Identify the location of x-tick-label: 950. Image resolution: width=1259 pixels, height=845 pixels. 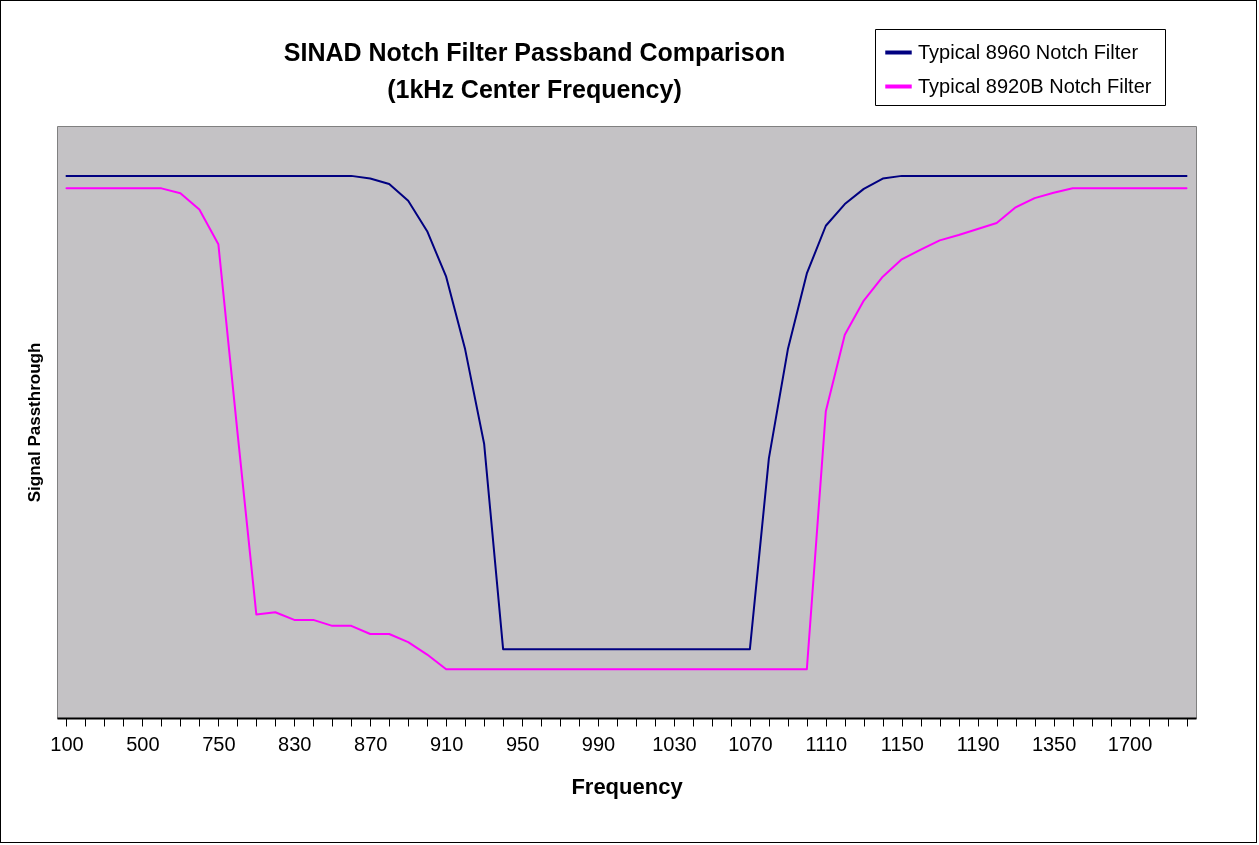
(522, 743).